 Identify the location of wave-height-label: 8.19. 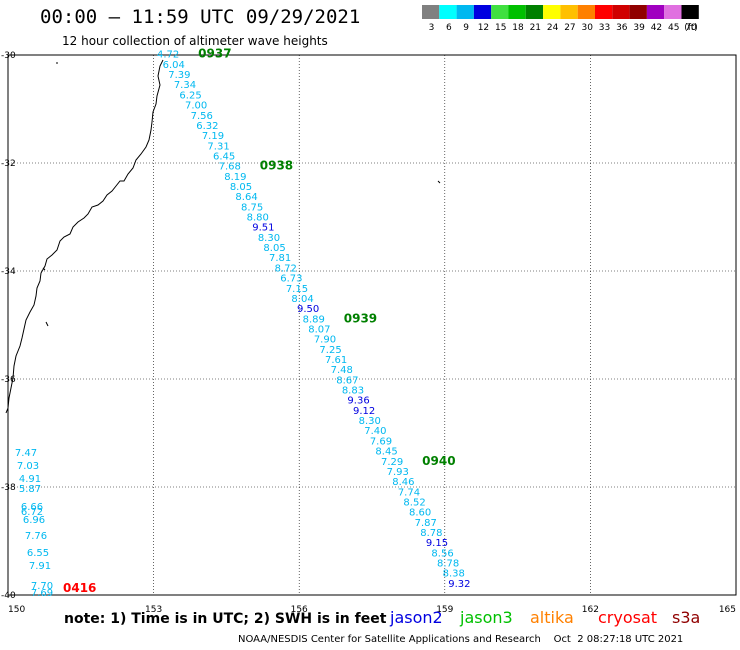
(235, 177).